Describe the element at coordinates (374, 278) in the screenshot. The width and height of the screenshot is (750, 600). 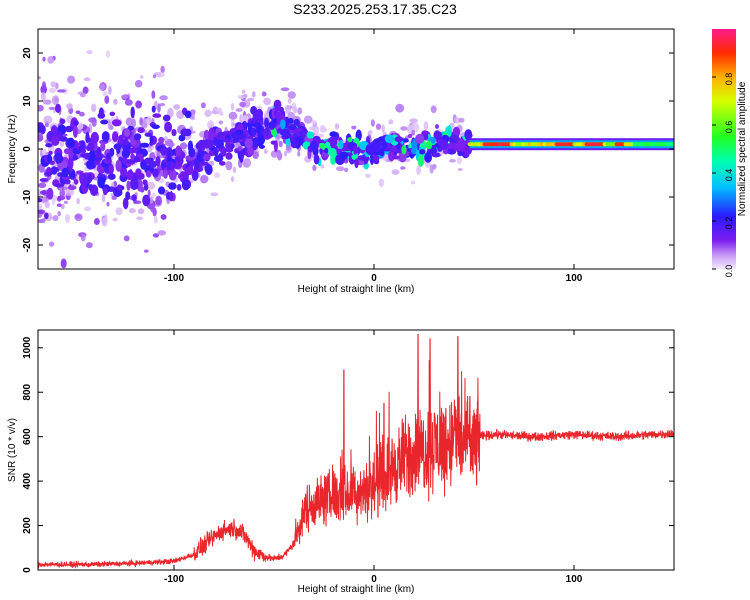
I see `spectrogram-x-tick-label: 0` at that location.